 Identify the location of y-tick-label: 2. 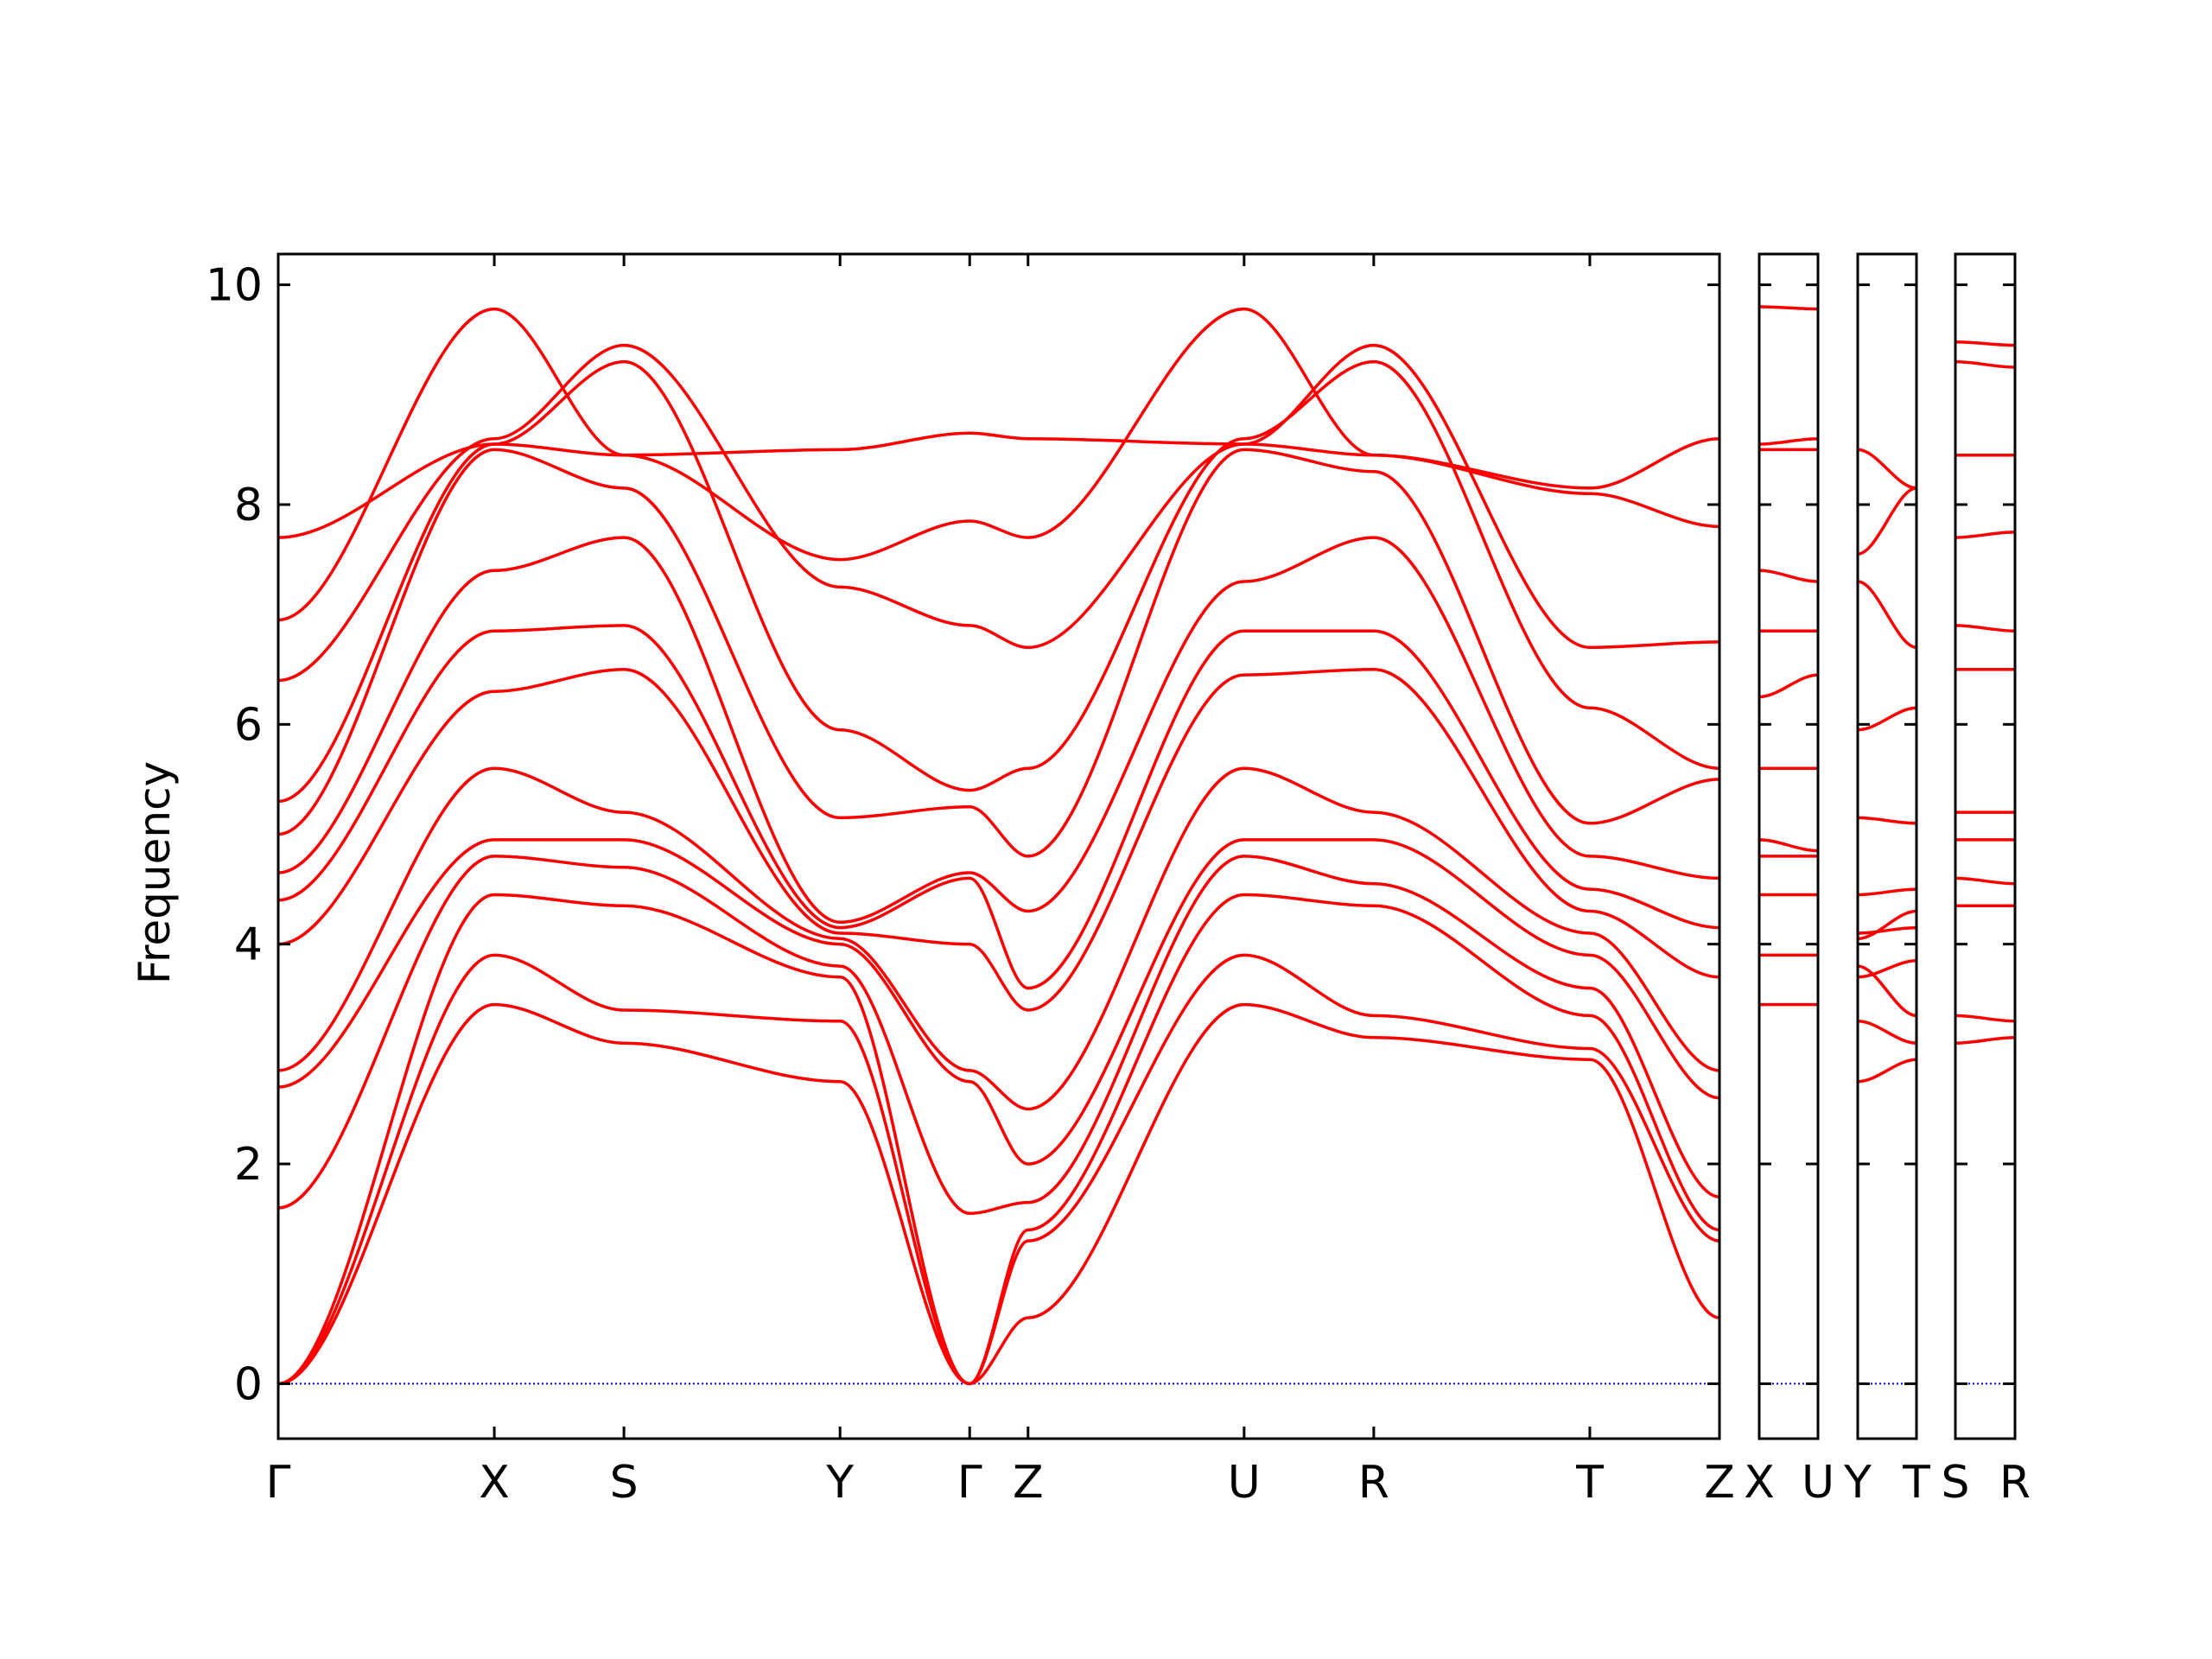
(248, 1165).